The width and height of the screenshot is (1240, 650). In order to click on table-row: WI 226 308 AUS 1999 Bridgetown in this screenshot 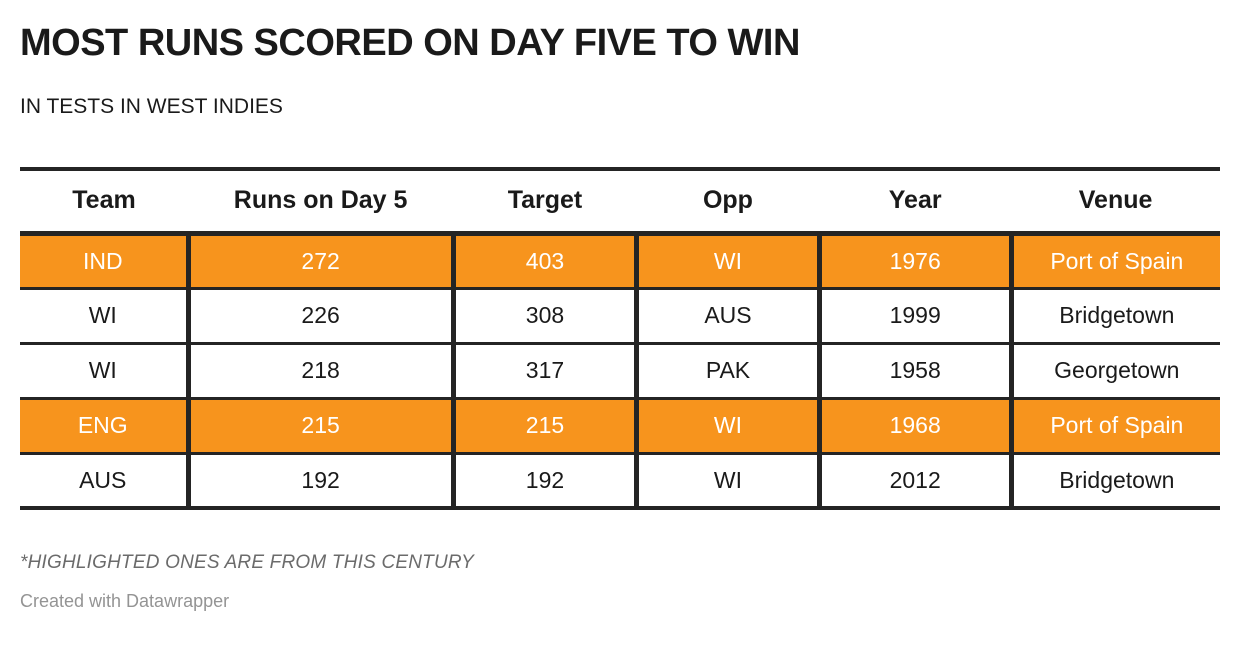, I will do `click(620, 316)`.